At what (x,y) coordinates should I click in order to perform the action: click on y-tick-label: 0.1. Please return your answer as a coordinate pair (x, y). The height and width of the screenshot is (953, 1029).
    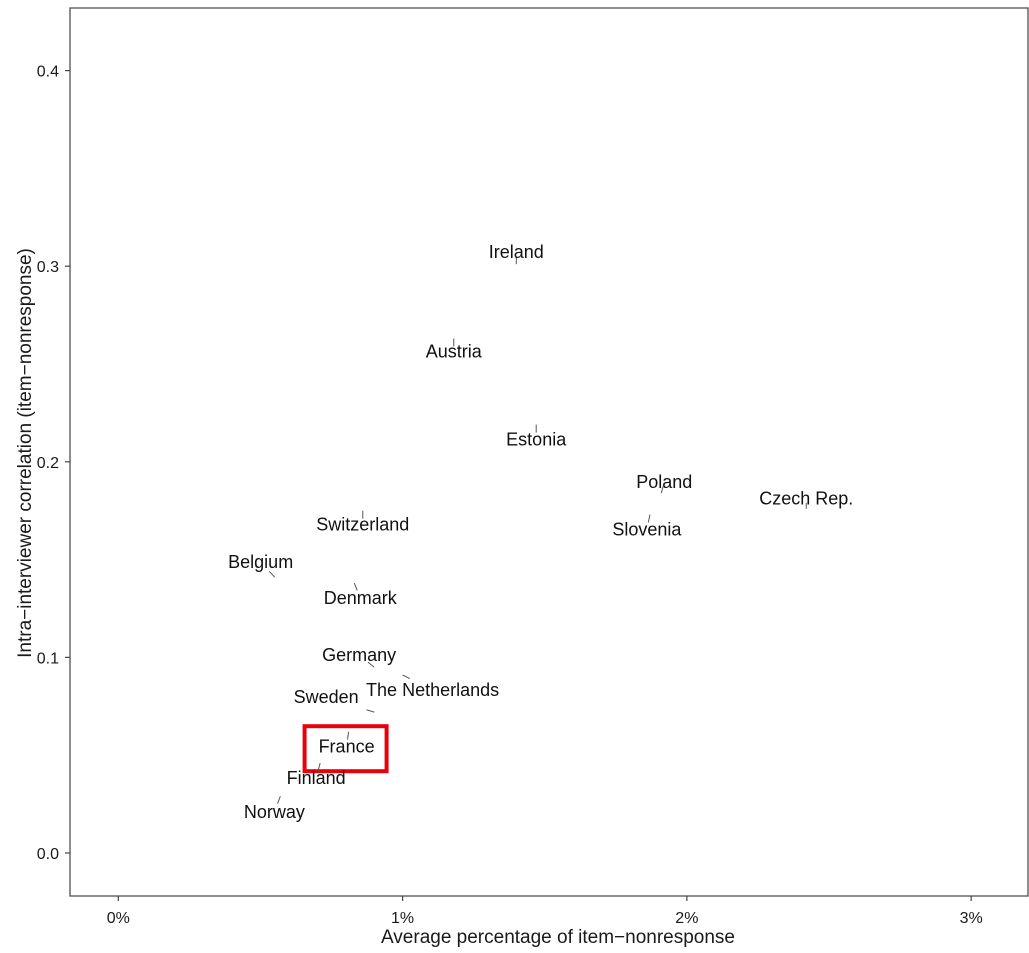
    Looking at the image, I should click on (48, 658).